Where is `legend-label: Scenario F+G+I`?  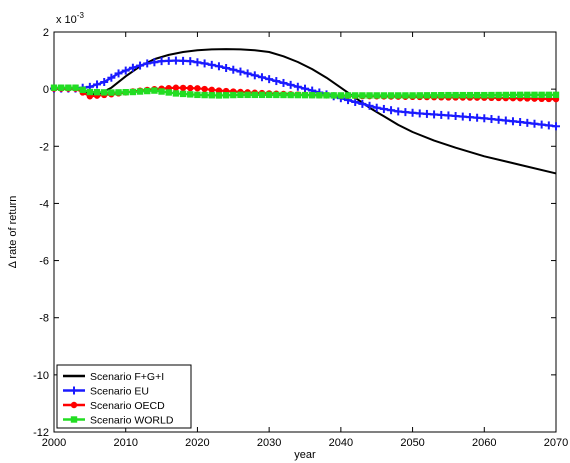
legend-label: Scenario F+G+I is located at coordinates (127, 377).